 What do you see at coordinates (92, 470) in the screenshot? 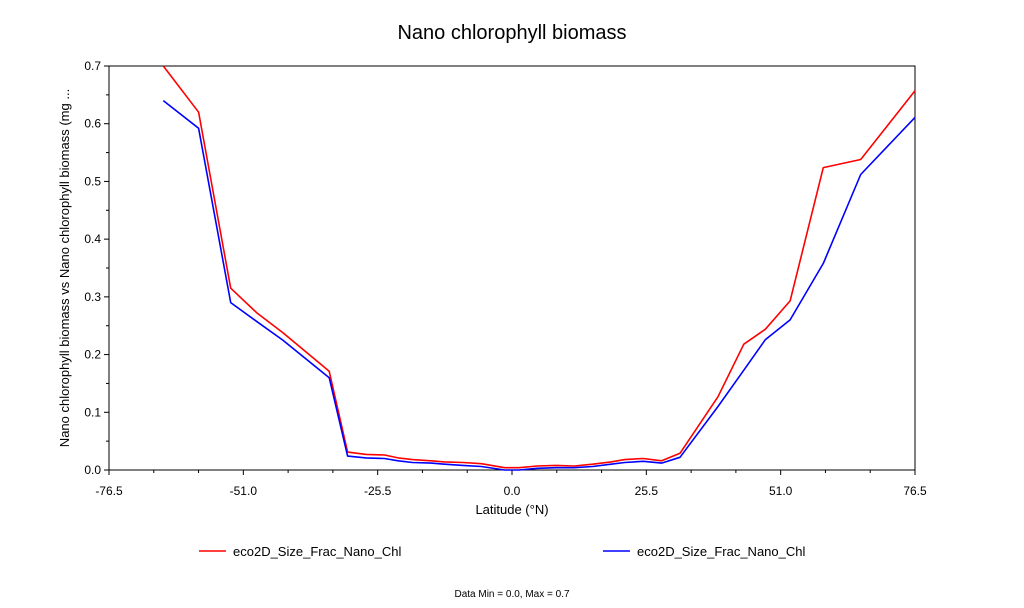
I see `y-tick-label: 0.0` at bounding box center [92, 470].